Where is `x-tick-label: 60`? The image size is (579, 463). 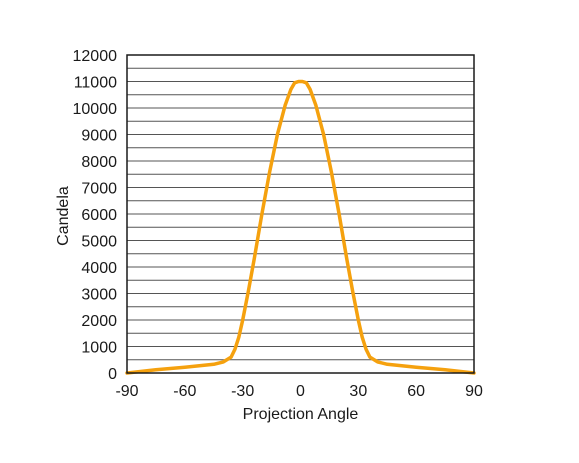
x-tick-label: 60 is located at coordinates (416, 391).